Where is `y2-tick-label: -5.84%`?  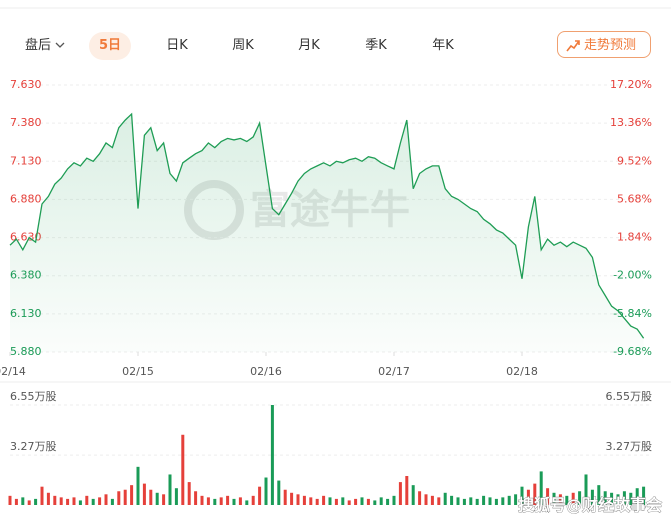 y2-tick-label: -5.84% is located at coordinates (632, 313).